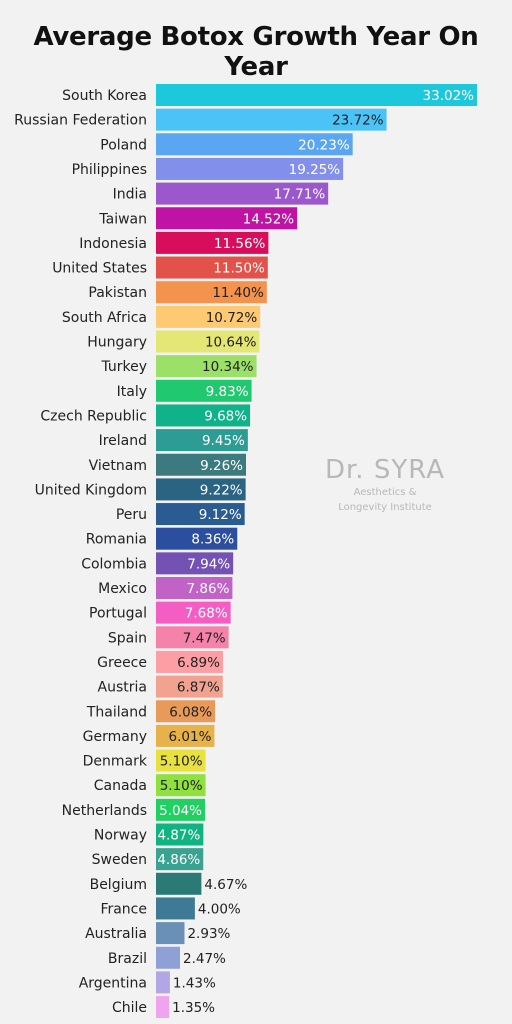 The width and height of the screenshot is (512, 1024). I want to click on value-label: 7.86%, so click(208, 589).